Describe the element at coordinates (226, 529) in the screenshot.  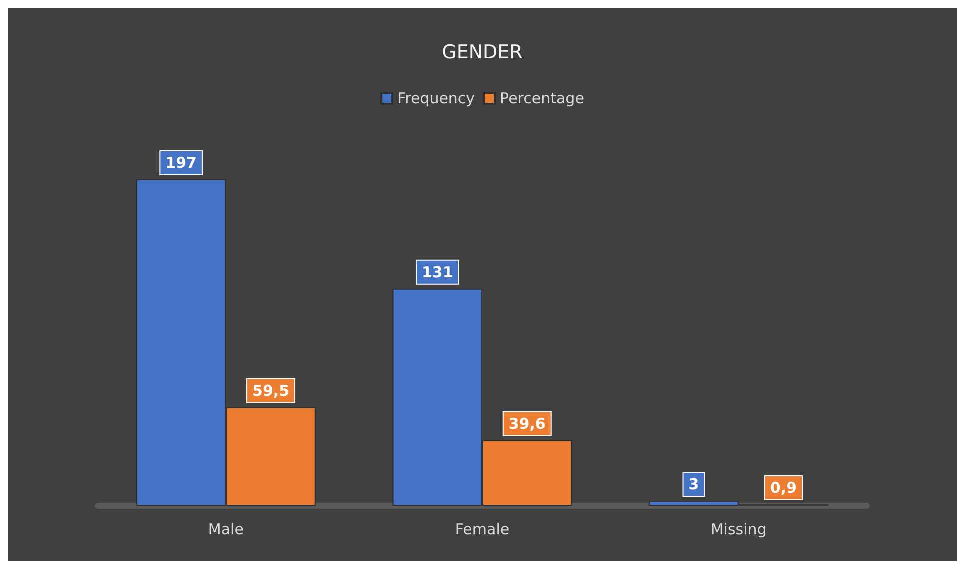
I see `x-tick-label: Male` at that location.